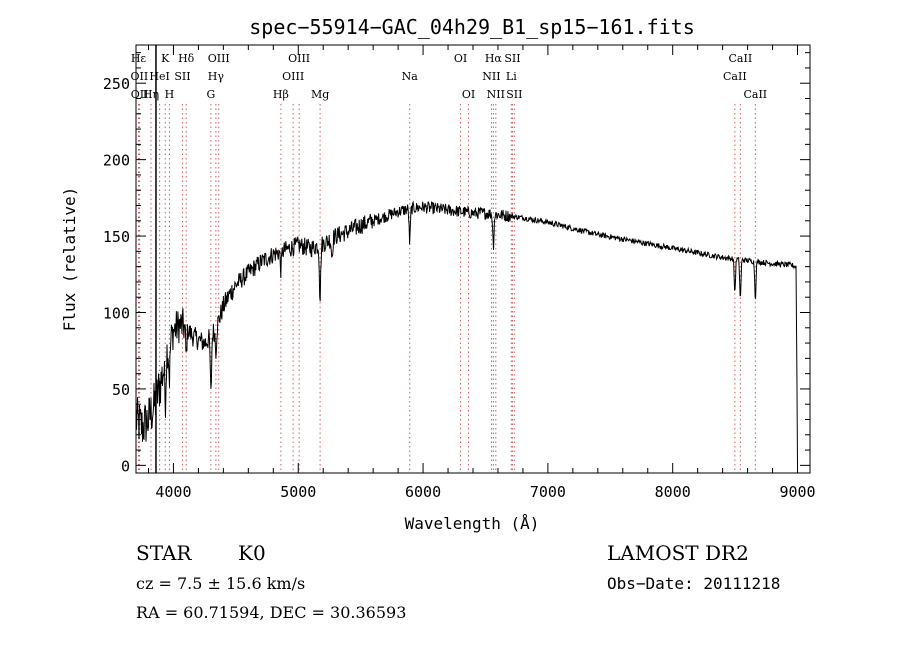  I want to click on redshift-text: cz = 7.5 ± 15.6 km/s, so click(221, 583).